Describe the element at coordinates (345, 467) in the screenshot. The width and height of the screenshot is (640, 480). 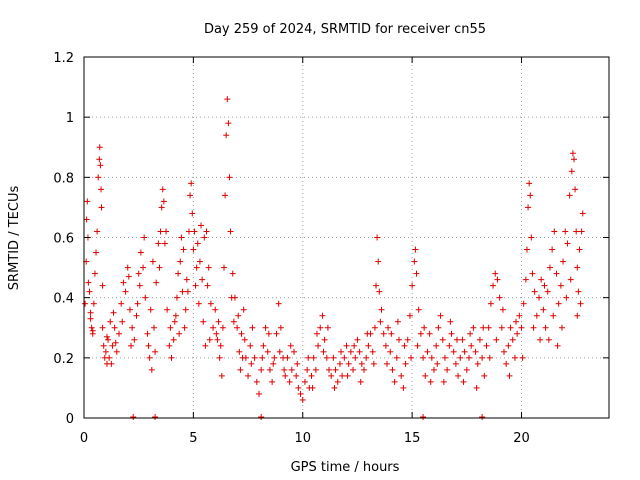
I see `x-axis-label: GPS time / hours` at that location.